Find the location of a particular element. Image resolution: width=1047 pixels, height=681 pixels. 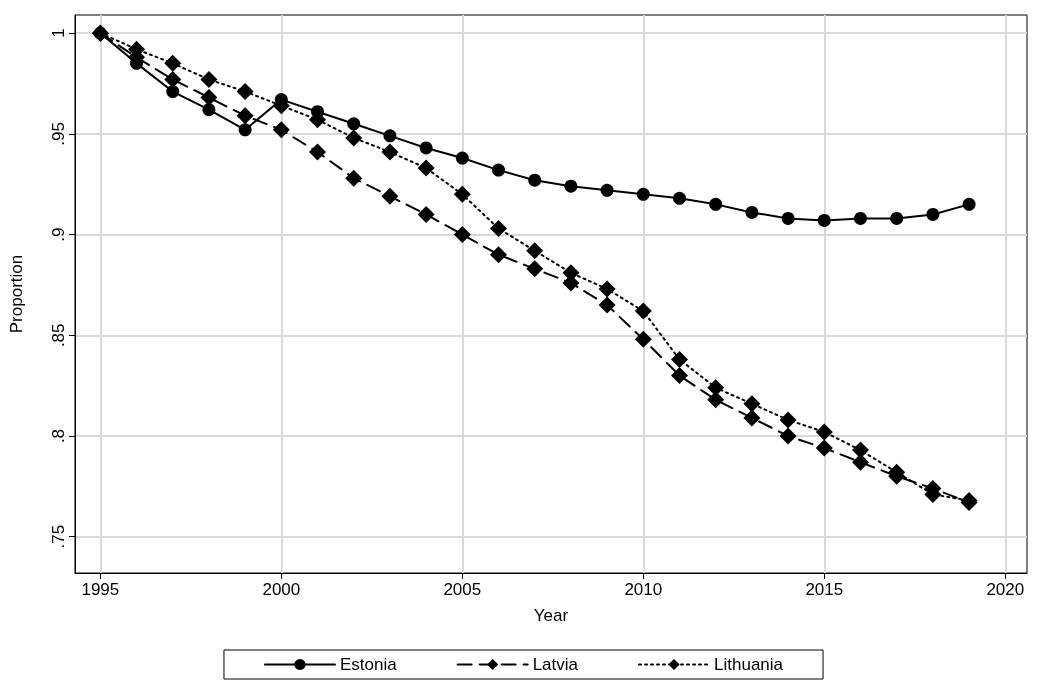

x-tick-label: 2010 is located at coordinates (643, 589).